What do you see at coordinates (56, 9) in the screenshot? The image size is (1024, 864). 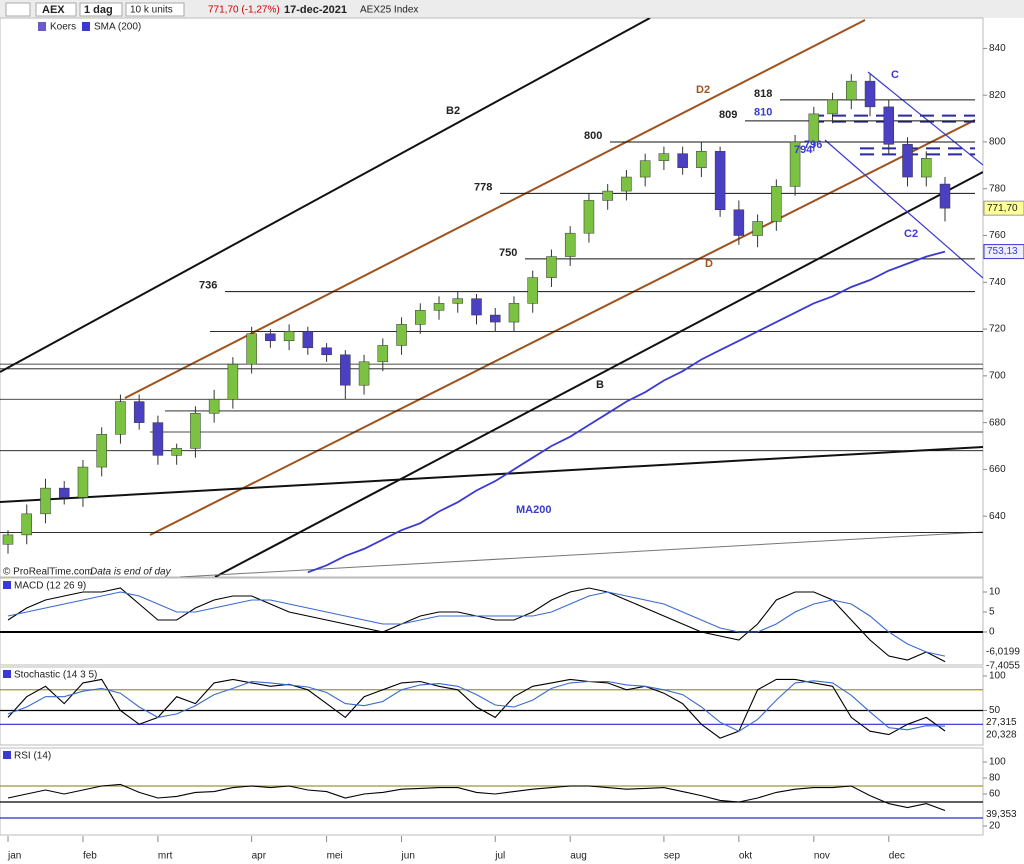 I see `symbol-box` at bounding box center [56, 9].